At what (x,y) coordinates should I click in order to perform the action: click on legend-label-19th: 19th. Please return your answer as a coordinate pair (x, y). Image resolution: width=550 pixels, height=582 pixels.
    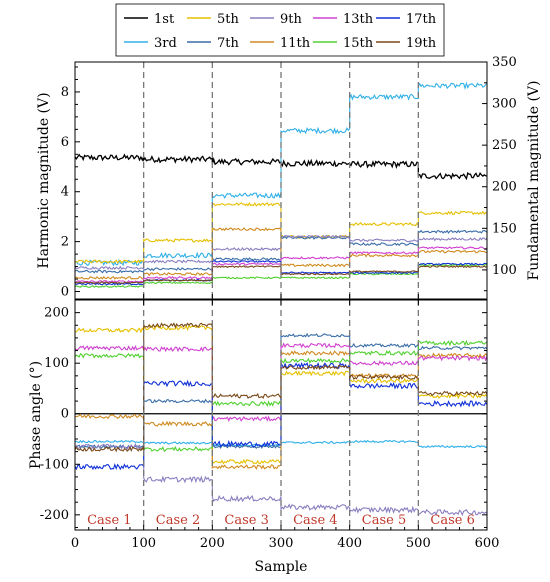
    Looking at the image, I should click on (421, 43).